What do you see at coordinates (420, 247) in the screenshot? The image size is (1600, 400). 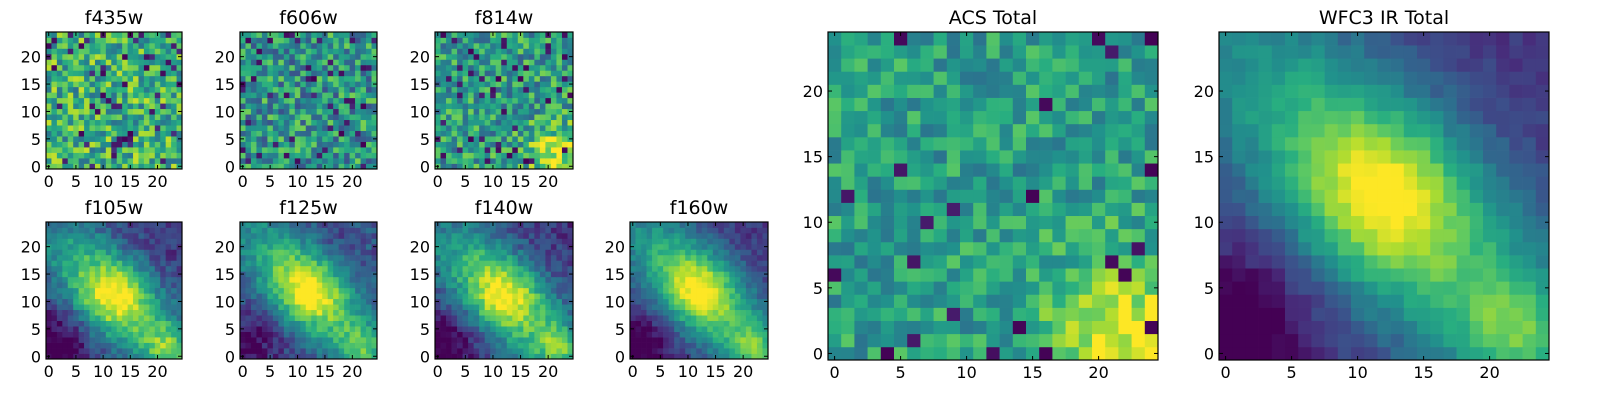 I see `y-tick-label: 20` at bounding box center [420, 247].